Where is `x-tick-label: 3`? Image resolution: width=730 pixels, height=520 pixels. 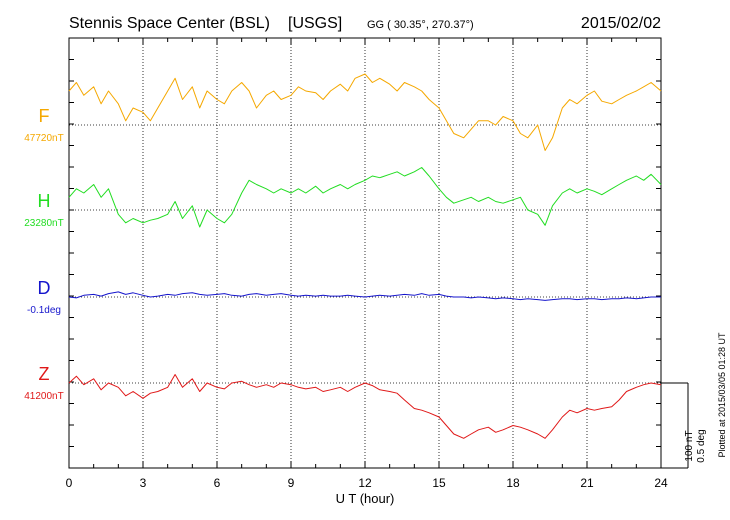 x-tick-label: 3 is located at coordinates (143, 483).